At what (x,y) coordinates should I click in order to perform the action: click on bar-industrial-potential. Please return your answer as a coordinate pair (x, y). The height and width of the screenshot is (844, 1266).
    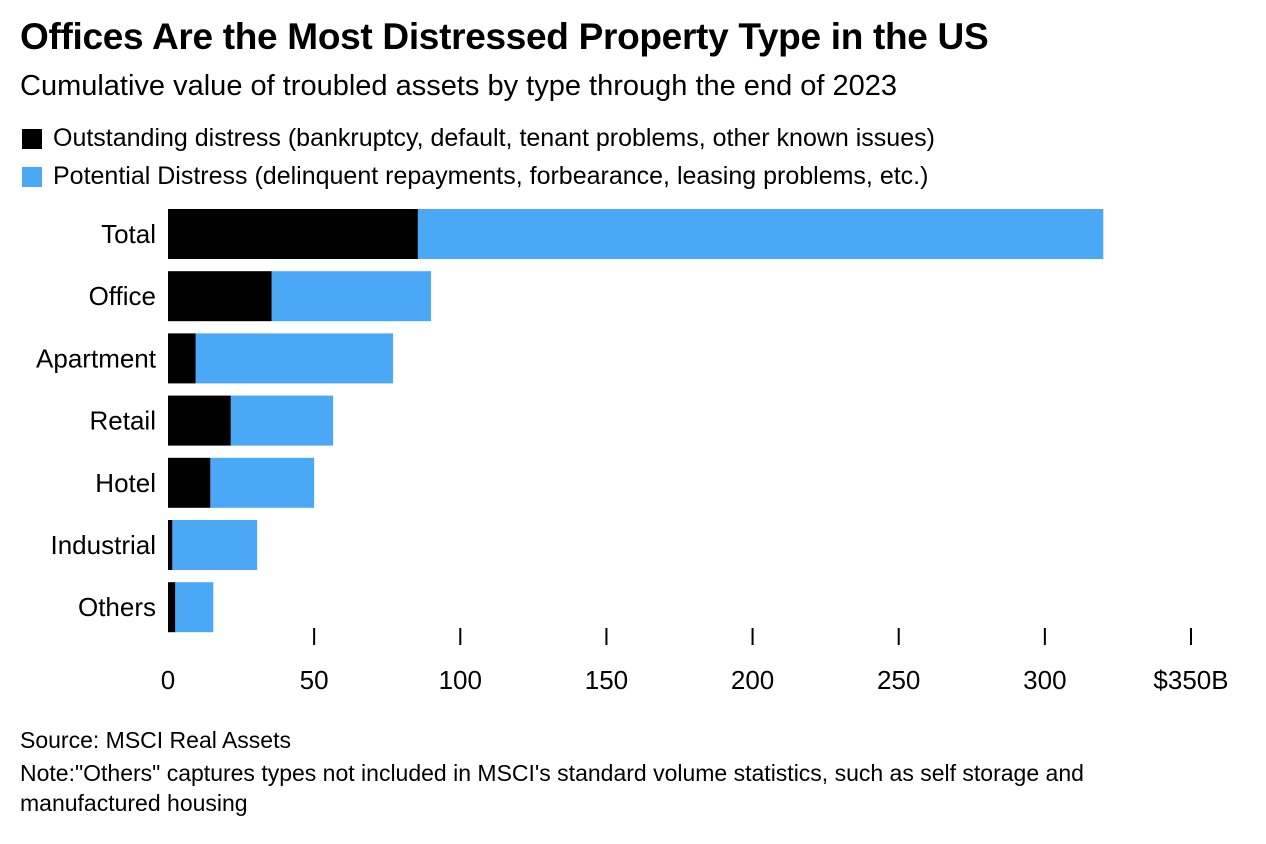
    Looking at the image, I should click on (215, 545).